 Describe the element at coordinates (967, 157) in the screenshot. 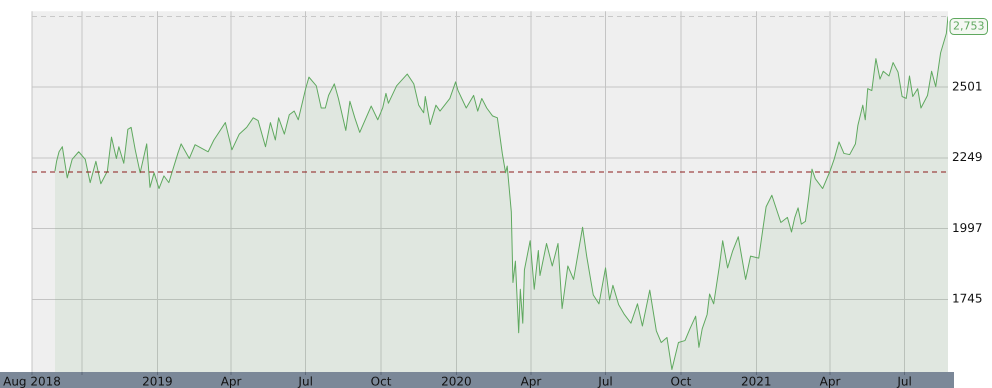

I see `y-tick-label: 2249` at that location.